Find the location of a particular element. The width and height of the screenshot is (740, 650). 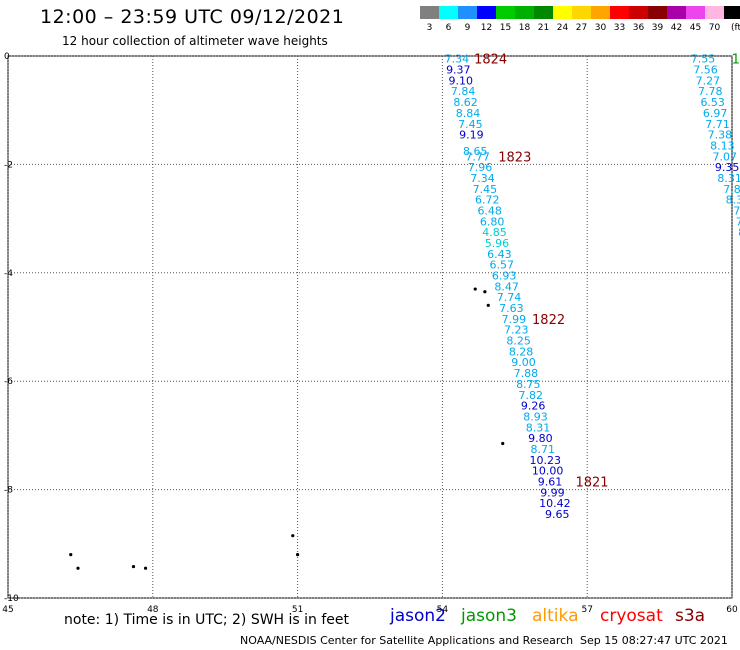

legend-item: jason3 is located at coordinates (489, 616).